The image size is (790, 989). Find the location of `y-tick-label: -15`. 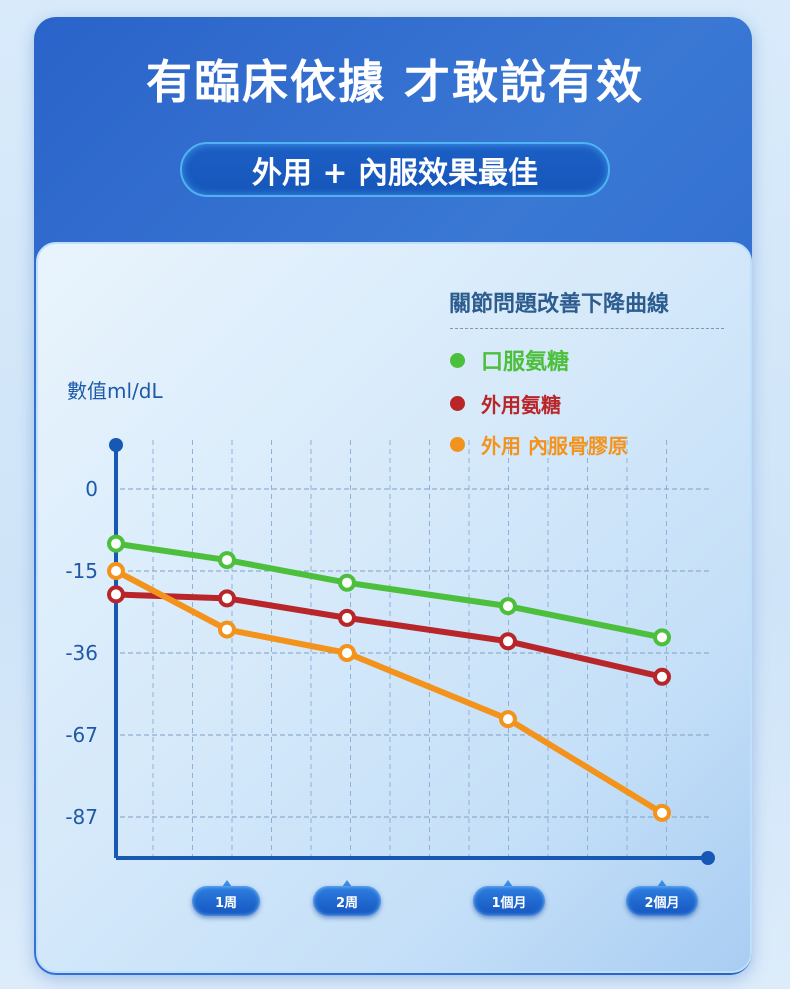

y-tick-label: -15 is located at coordinates (81, 571).